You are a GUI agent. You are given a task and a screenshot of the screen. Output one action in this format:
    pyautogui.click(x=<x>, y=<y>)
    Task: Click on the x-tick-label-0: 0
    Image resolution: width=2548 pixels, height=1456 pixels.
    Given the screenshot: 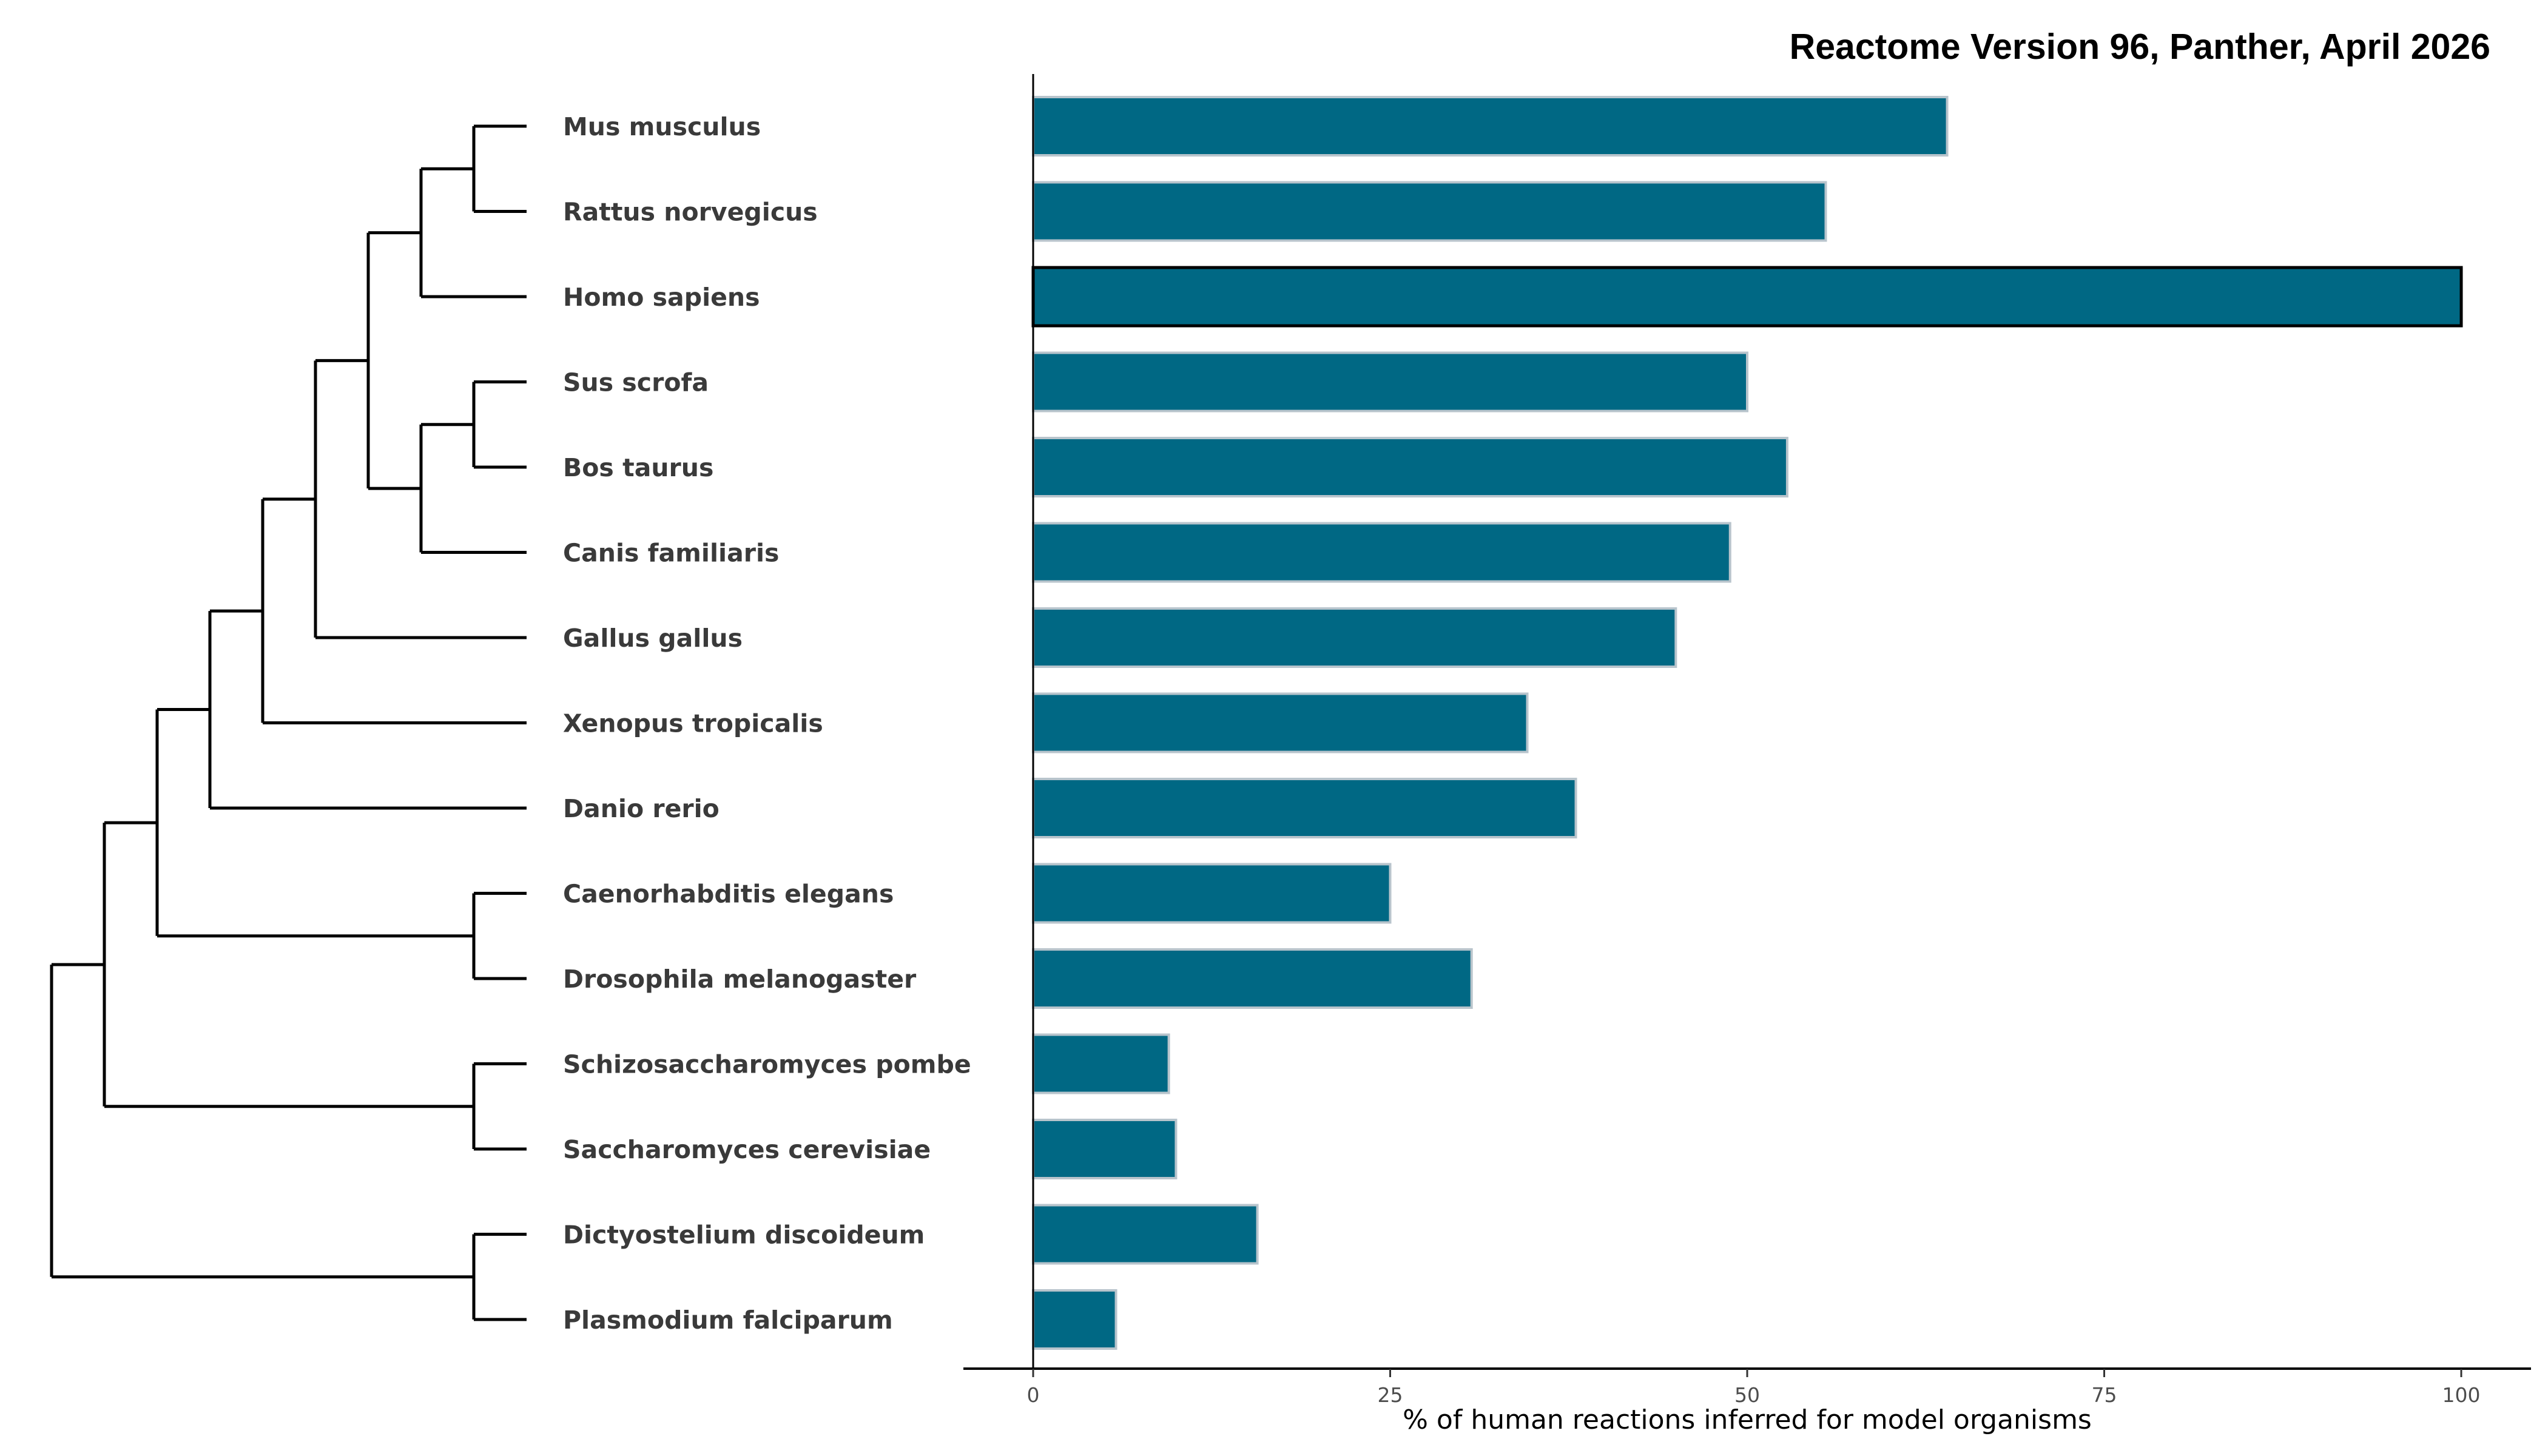 What is the action you would take?
    pyautogui.click(x=1033, y=1395)
    